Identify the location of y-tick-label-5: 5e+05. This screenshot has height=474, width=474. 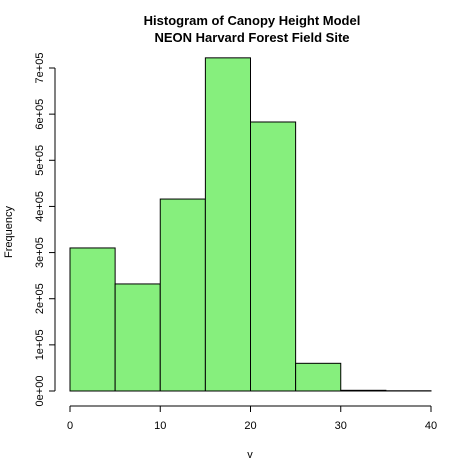
(40, 160).